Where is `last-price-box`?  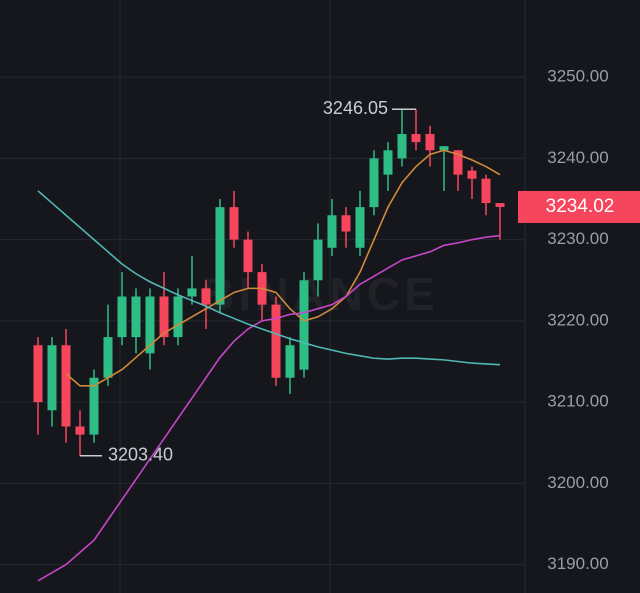 last-price-box is located at coordinates (579, 206).